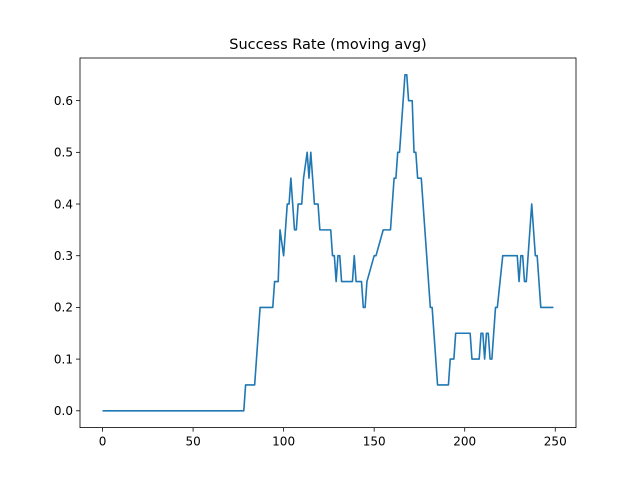  Describe the element at coordinates (464, 442) in the screenshot. I see `x-tick-label: 200` at that location.